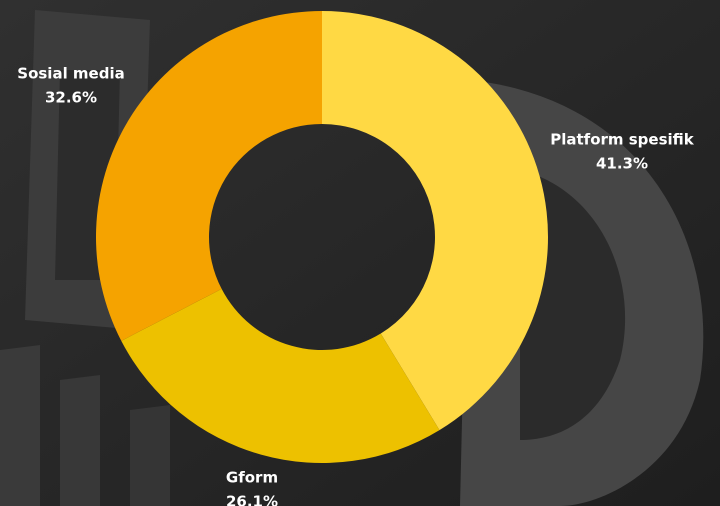 The image size is (720, 506). I want to click on slice-label: Gform, so click(252, 478).